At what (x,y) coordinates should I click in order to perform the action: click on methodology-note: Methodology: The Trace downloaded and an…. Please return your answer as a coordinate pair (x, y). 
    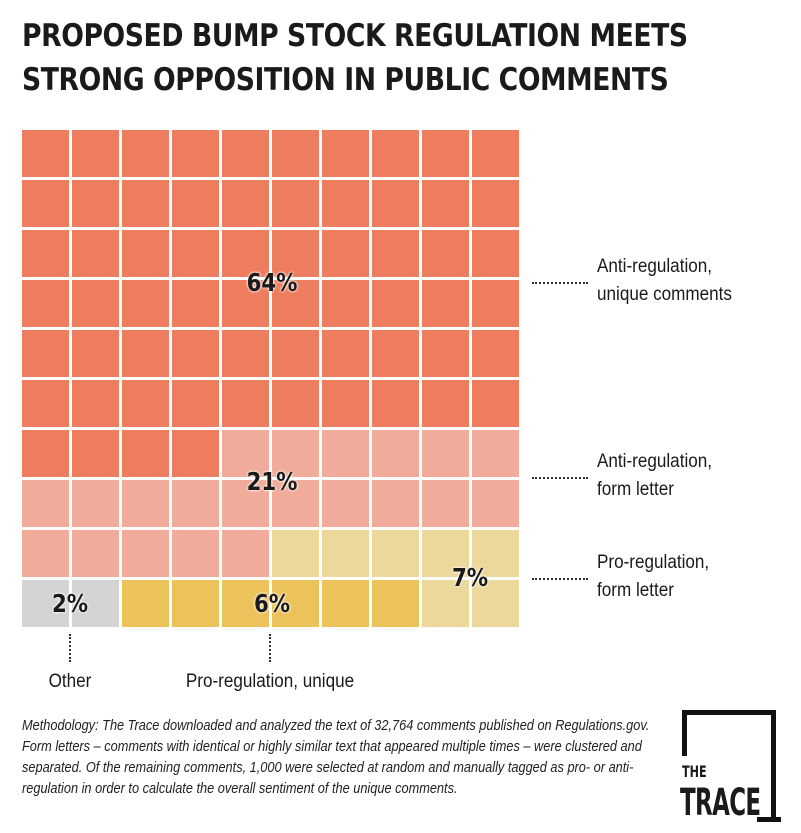
    Looking at the image, I should click on (336, 757).